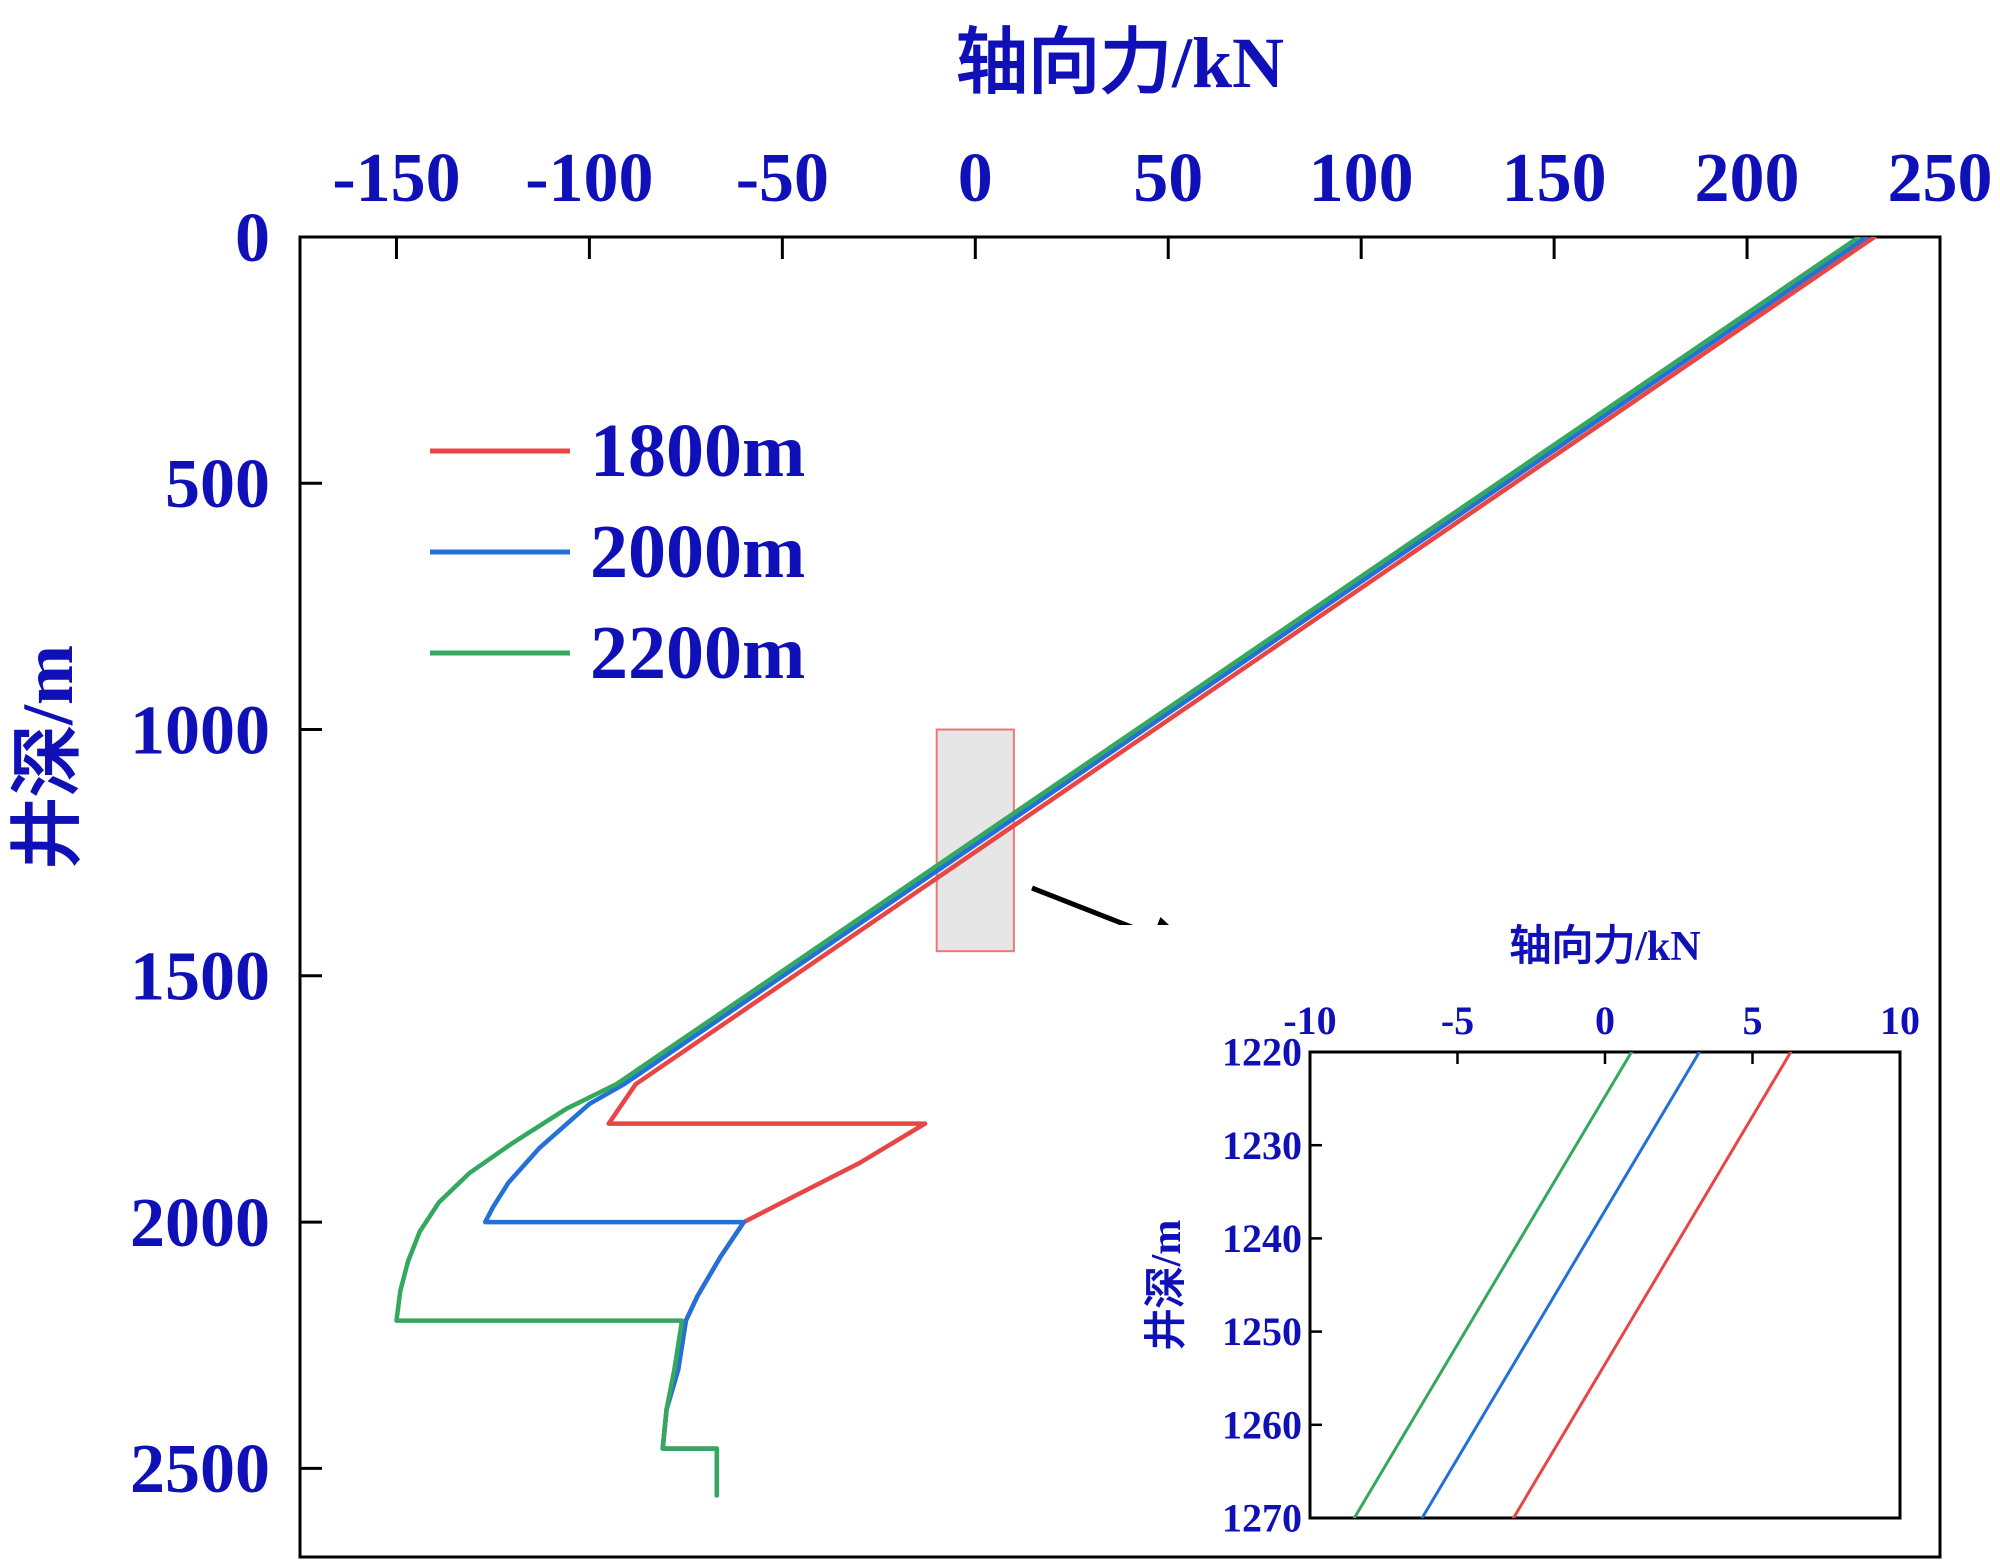 Image resolution: width=2000 pixels, height=1563 pixels. I want to click on legend: 1800m 2000m 2200m, so click(617, 552).